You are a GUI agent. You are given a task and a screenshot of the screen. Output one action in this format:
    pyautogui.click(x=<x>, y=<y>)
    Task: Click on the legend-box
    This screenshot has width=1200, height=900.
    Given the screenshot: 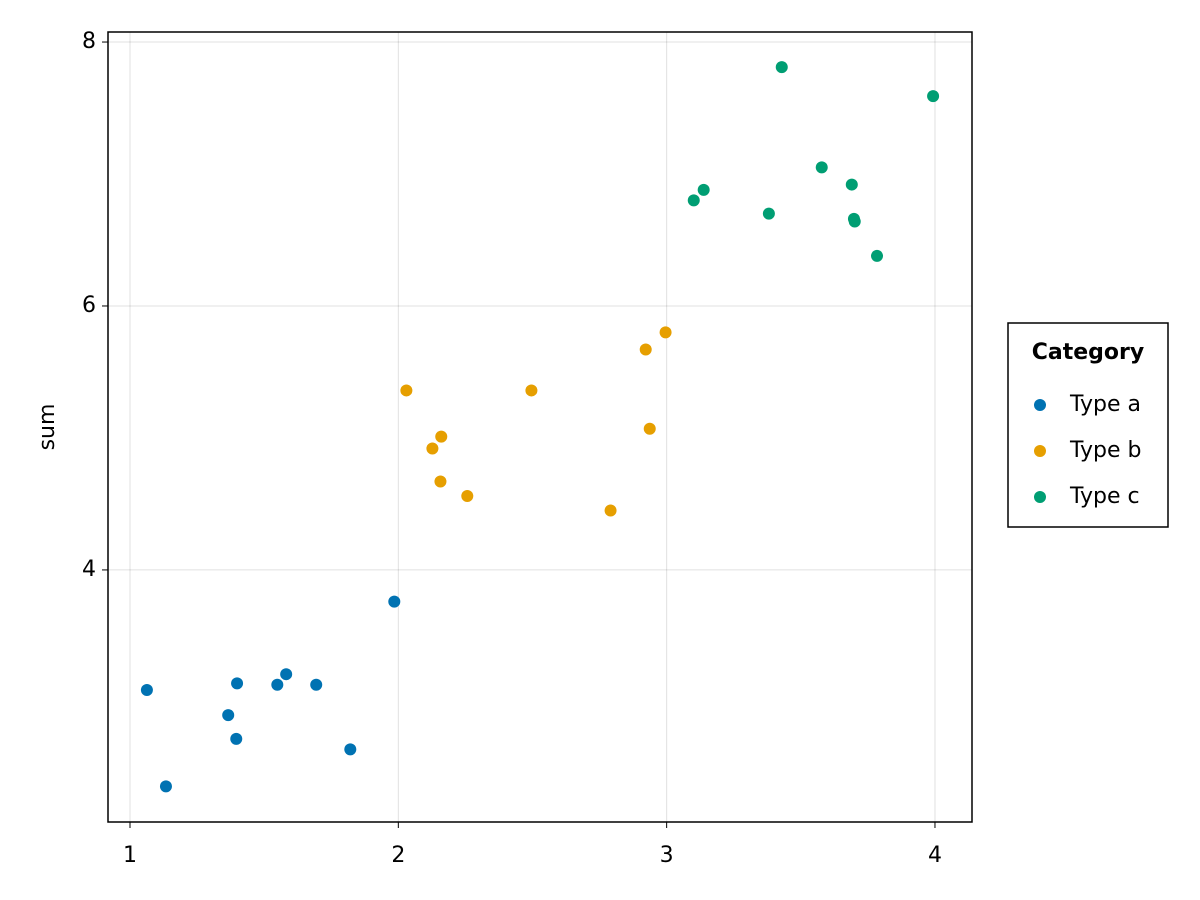 What is the action you would take?
    pyautogui.click(x=1088, y=425)
    